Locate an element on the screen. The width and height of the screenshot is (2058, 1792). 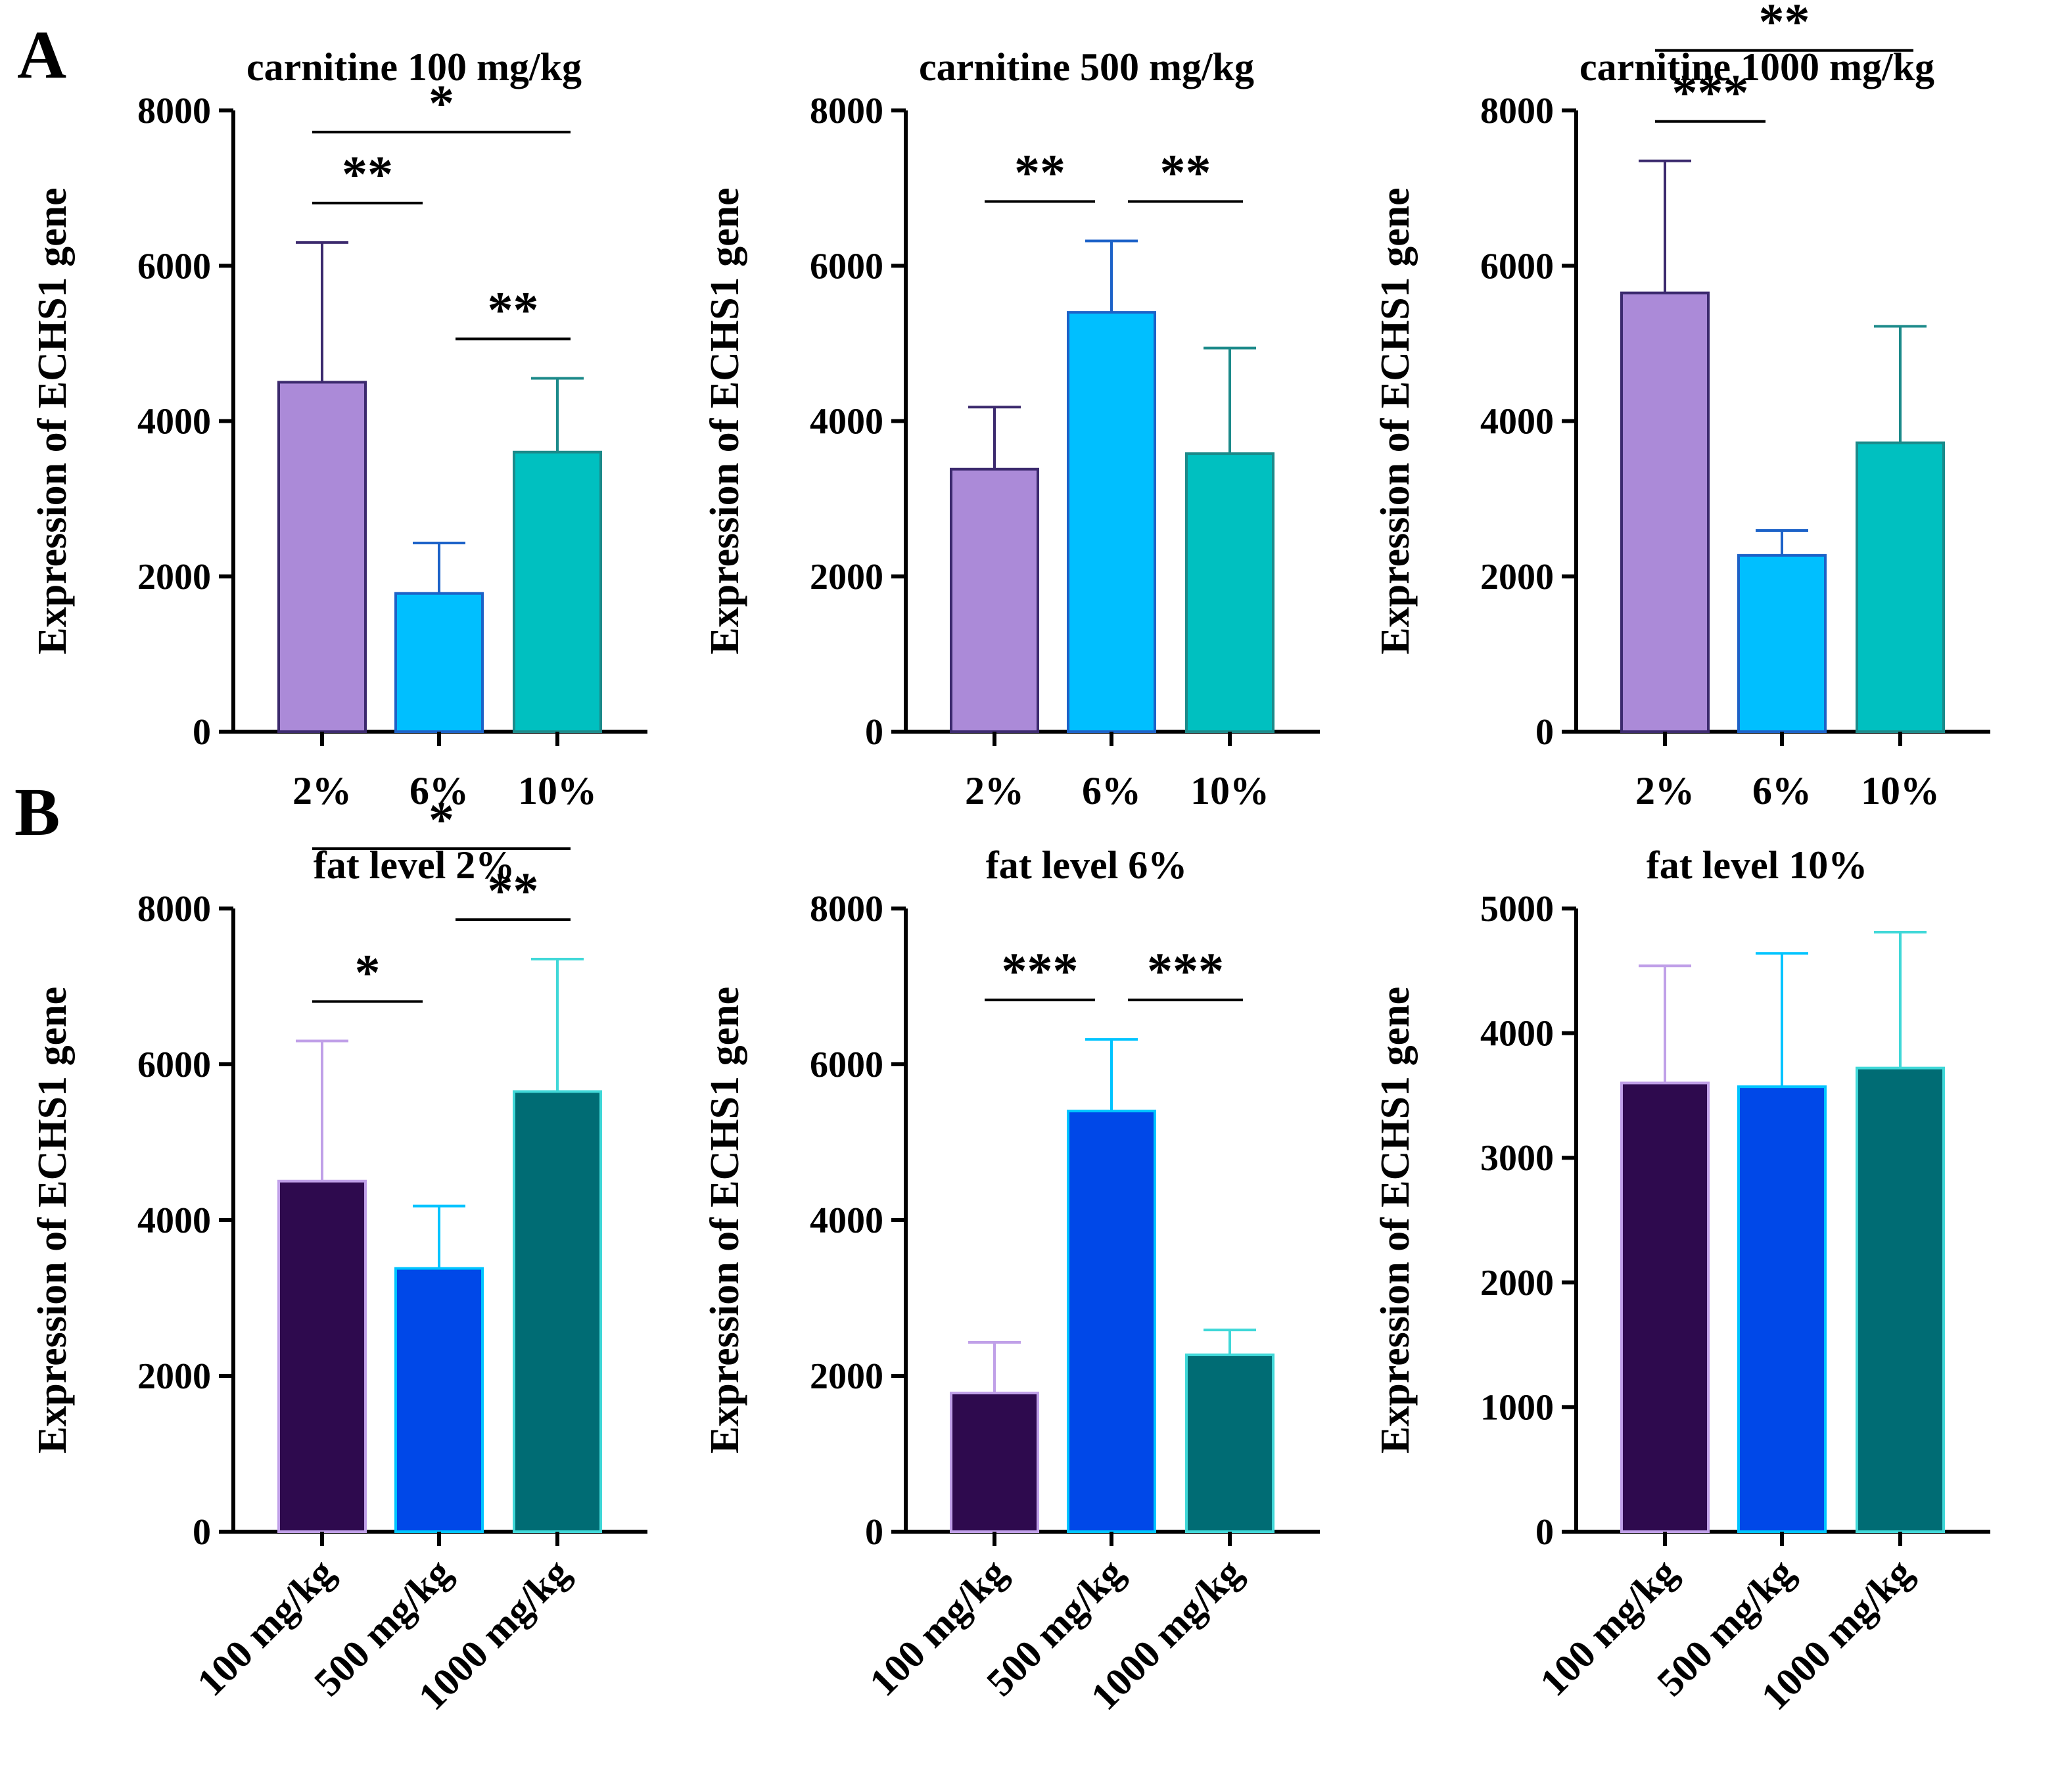
panel-label-b: B is located at coordinates (37, 812).